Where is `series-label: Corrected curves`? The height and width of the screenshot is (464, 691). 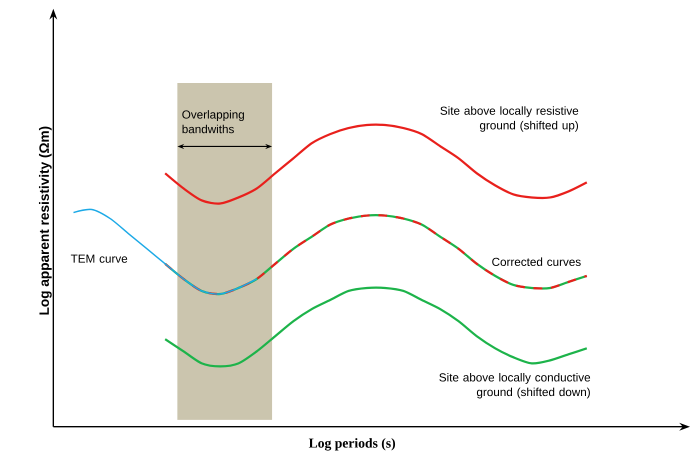 series-label: Corrected curves is located at coordinates (536, 262).